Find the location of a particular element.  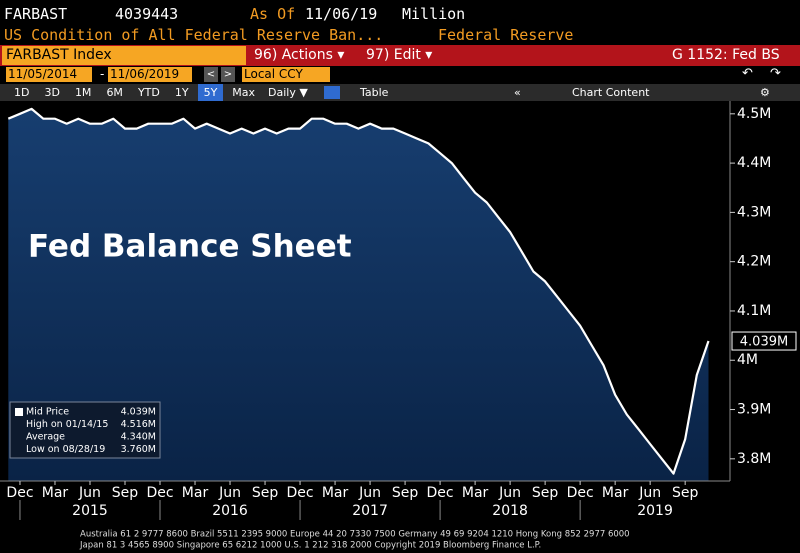

year-label: 2019 is located at coordinates (655, 511).